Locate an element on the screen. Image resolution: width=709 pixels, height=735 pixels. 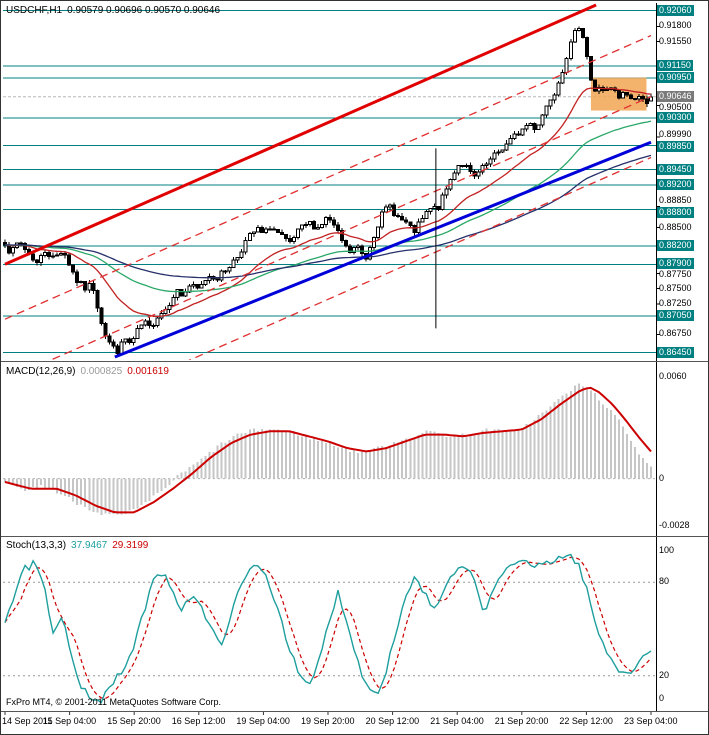
macd-title: MACD(12,26,9) 0.000825 0.001619 is located at coordinates (90, 371).